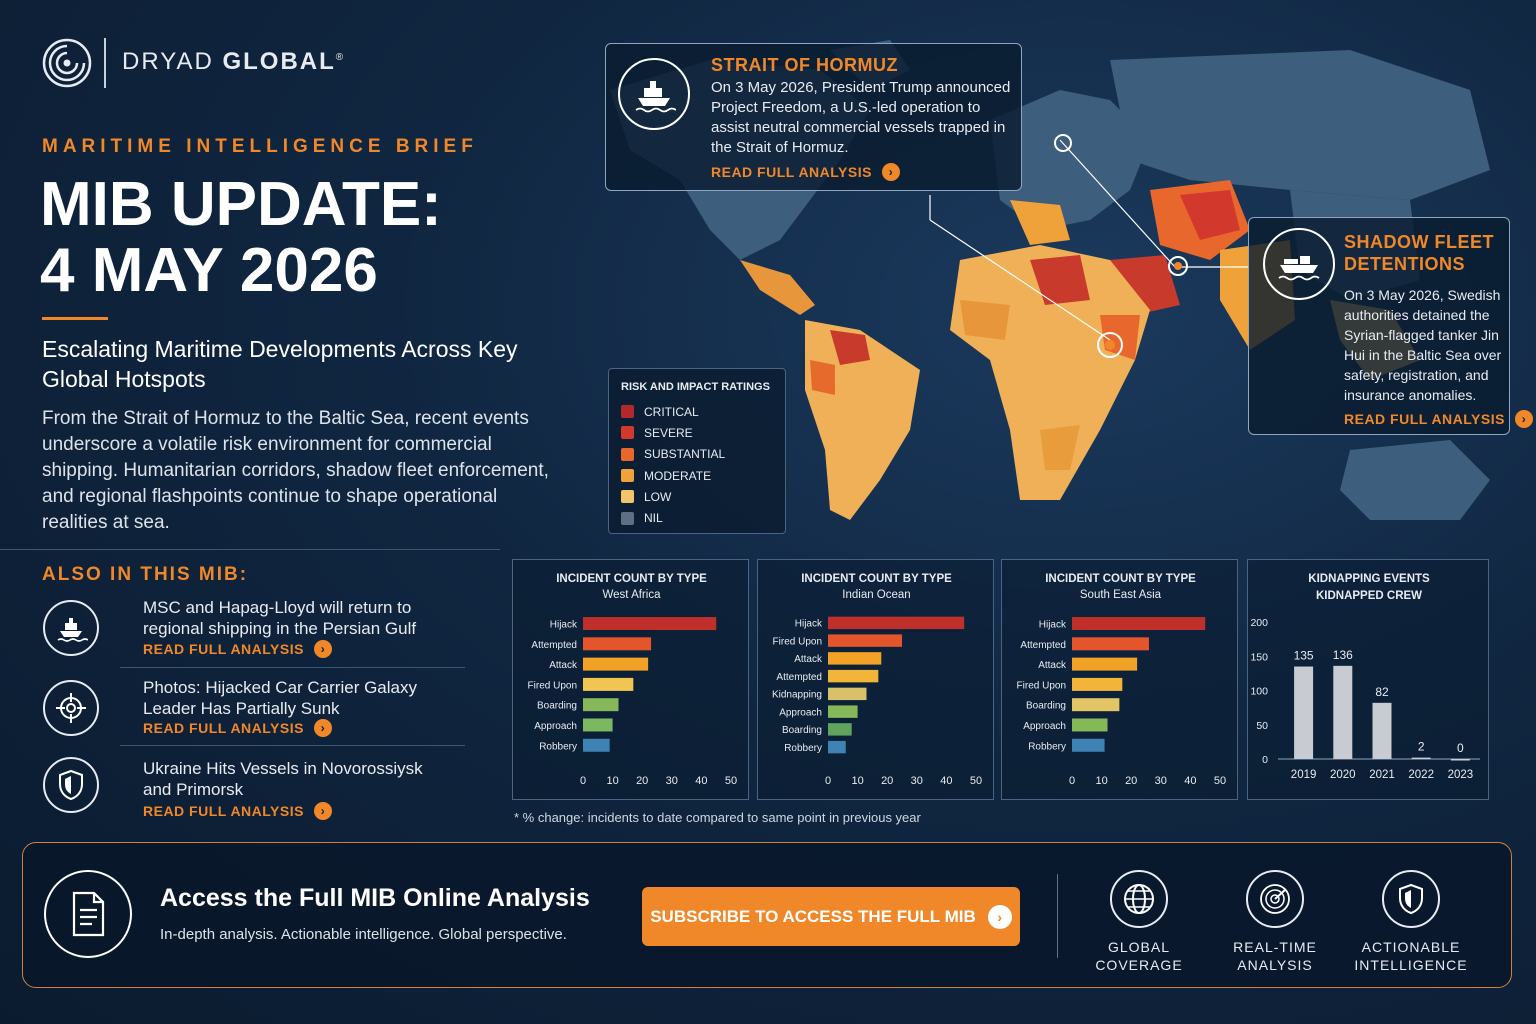 The image size is (1536, 1024). Describe the element at coordinates (1410, 956) in the screenshot. I see `feature-label: ACTIONABLE INTELLIGENCE` at that location.